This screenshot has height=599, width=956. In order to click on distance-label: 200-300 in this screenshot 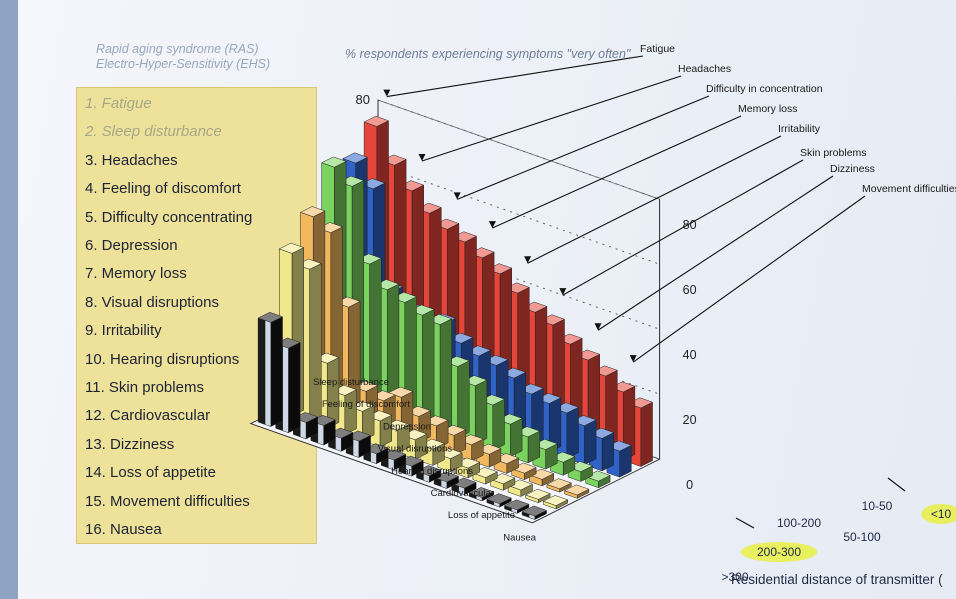, I will do `click(779, 552)`.